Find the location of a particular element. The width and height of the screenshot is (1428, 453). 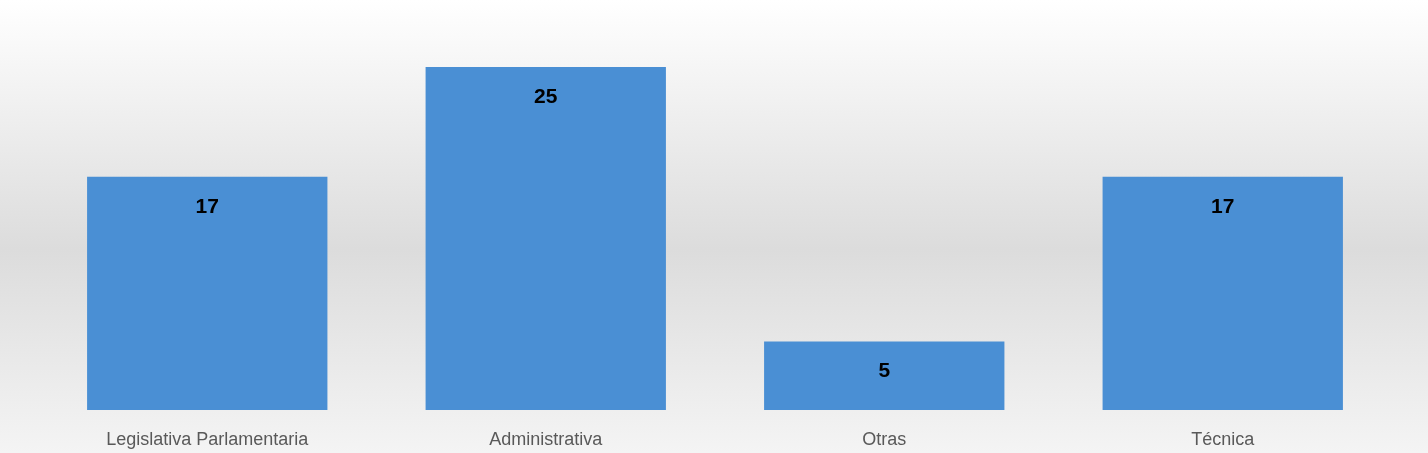

x-tick-label: Administrativa is located at coordinates (546, 438).